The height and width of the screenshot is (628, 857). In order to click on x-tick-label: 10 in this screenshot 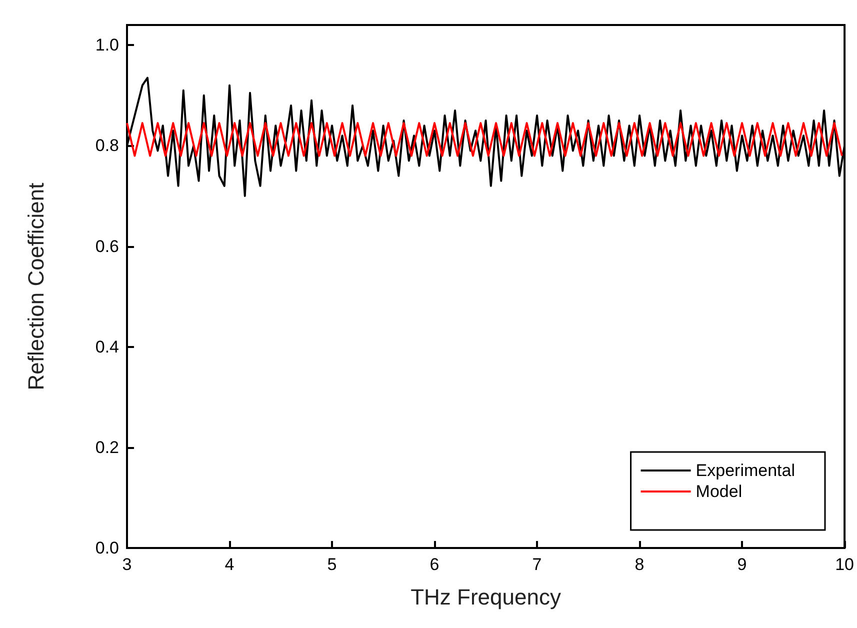, I will do `click(844, 564)`.